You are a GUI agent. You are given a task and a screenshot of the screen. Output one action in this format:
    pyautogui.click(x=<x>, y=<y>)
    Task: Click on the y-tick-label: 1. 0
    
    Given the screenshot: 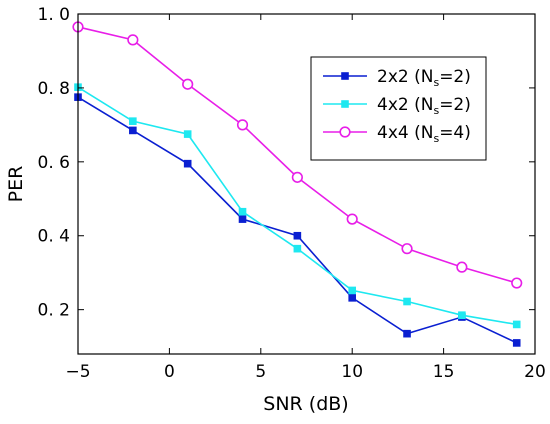 What is the action you would take?
    pyautogui.click(x=54, y=15)
    